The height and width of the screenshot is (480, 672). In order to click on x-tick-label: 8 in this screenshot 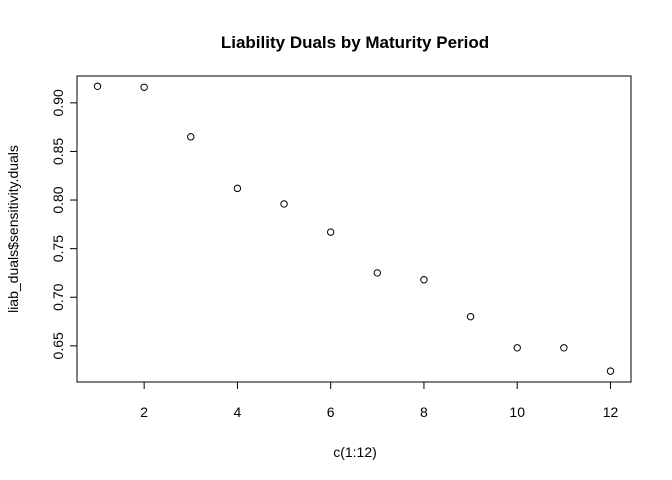, I will do `click(424, 412)`.